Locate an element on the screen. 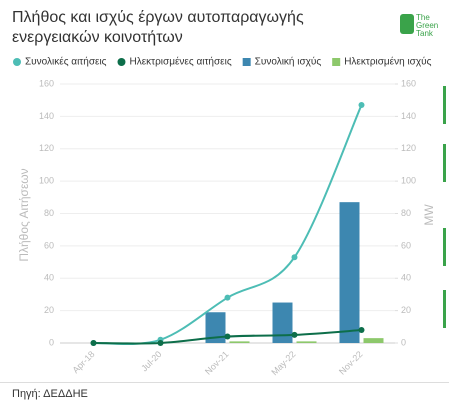  logo-icon is located at coordinates (407, 24).